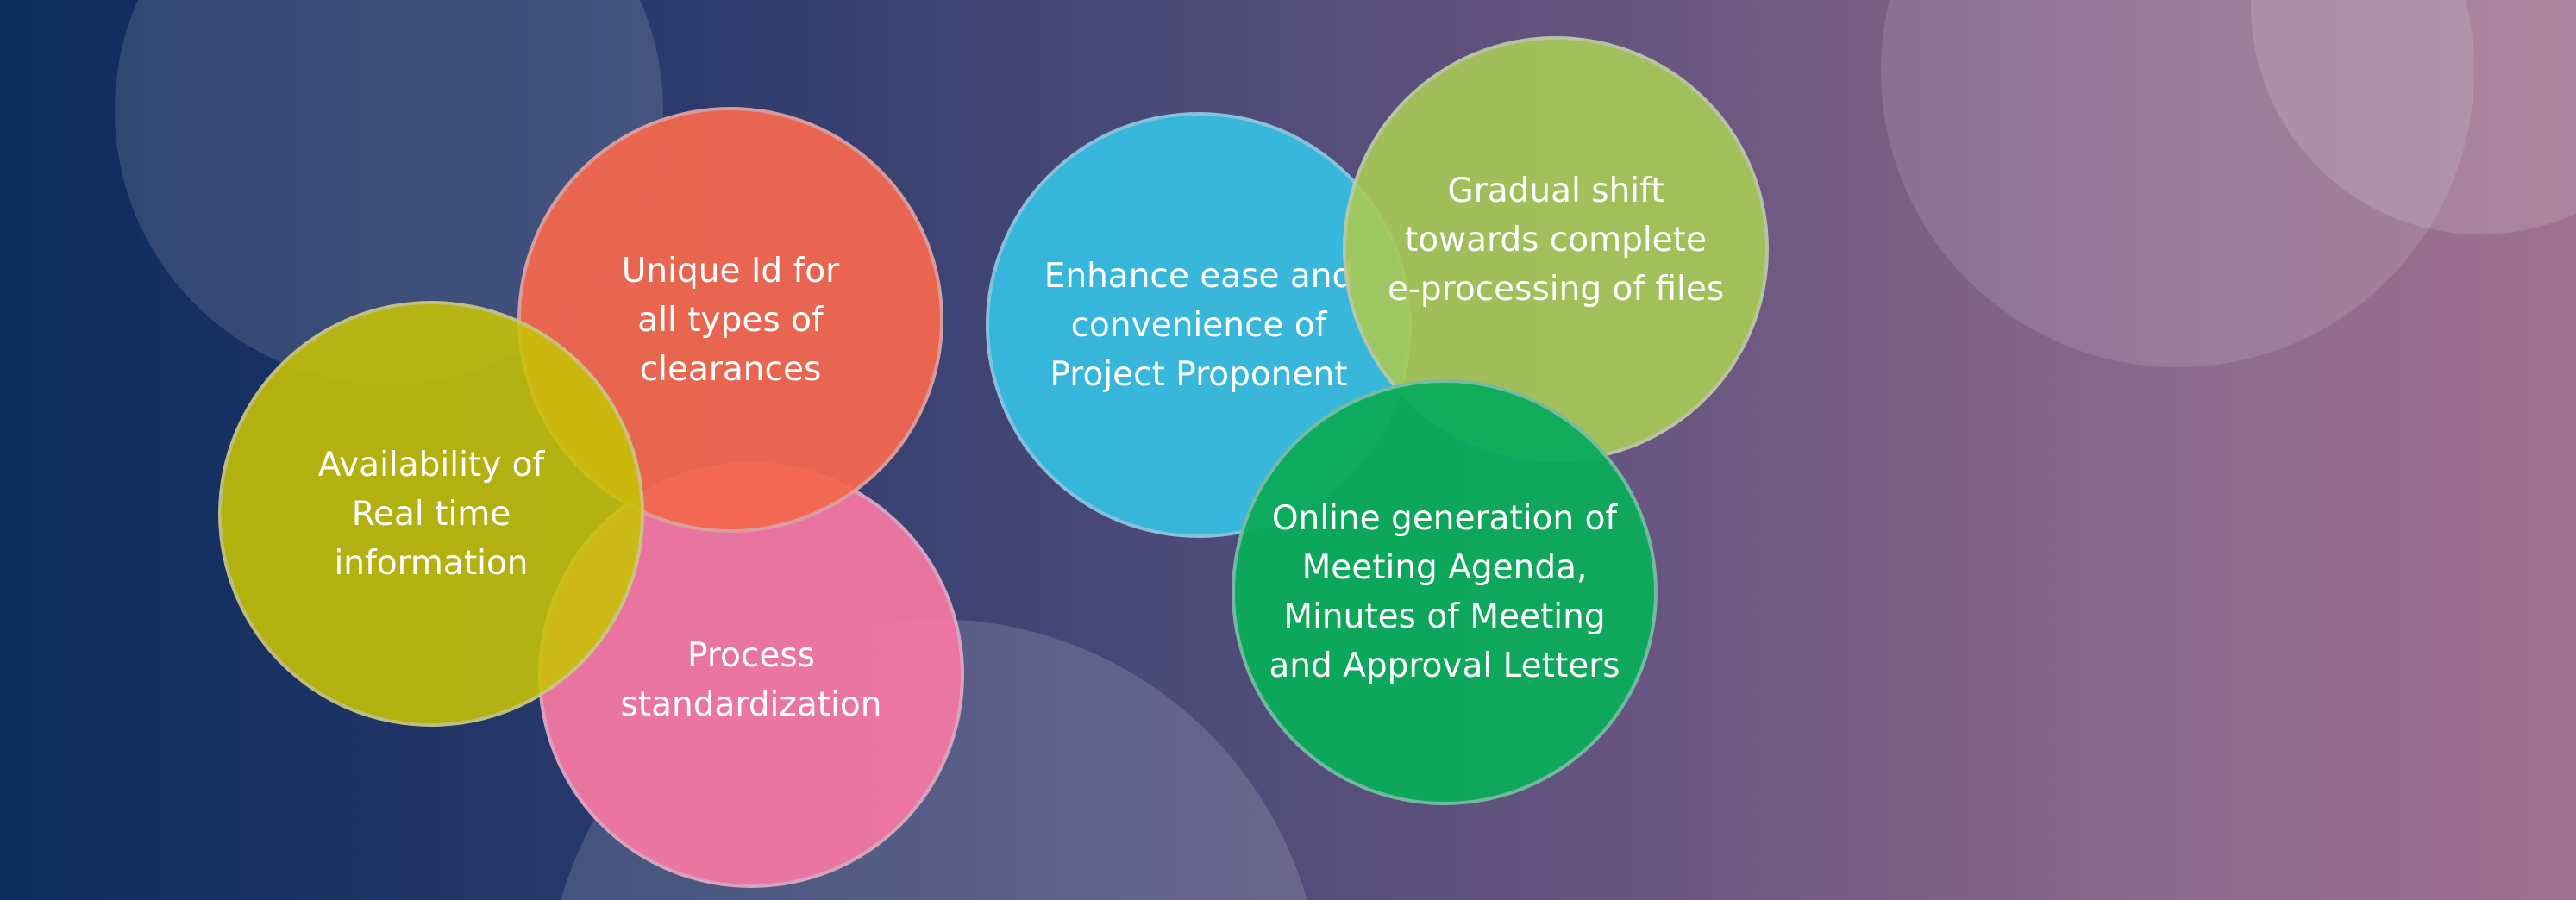 Image resolution: width=2576 pixels, height=900 pixels. What do you see at coordinates (751, 680) in the screenshot?
I see `circle-label: Process standardization` at bounding box center [751, 680].